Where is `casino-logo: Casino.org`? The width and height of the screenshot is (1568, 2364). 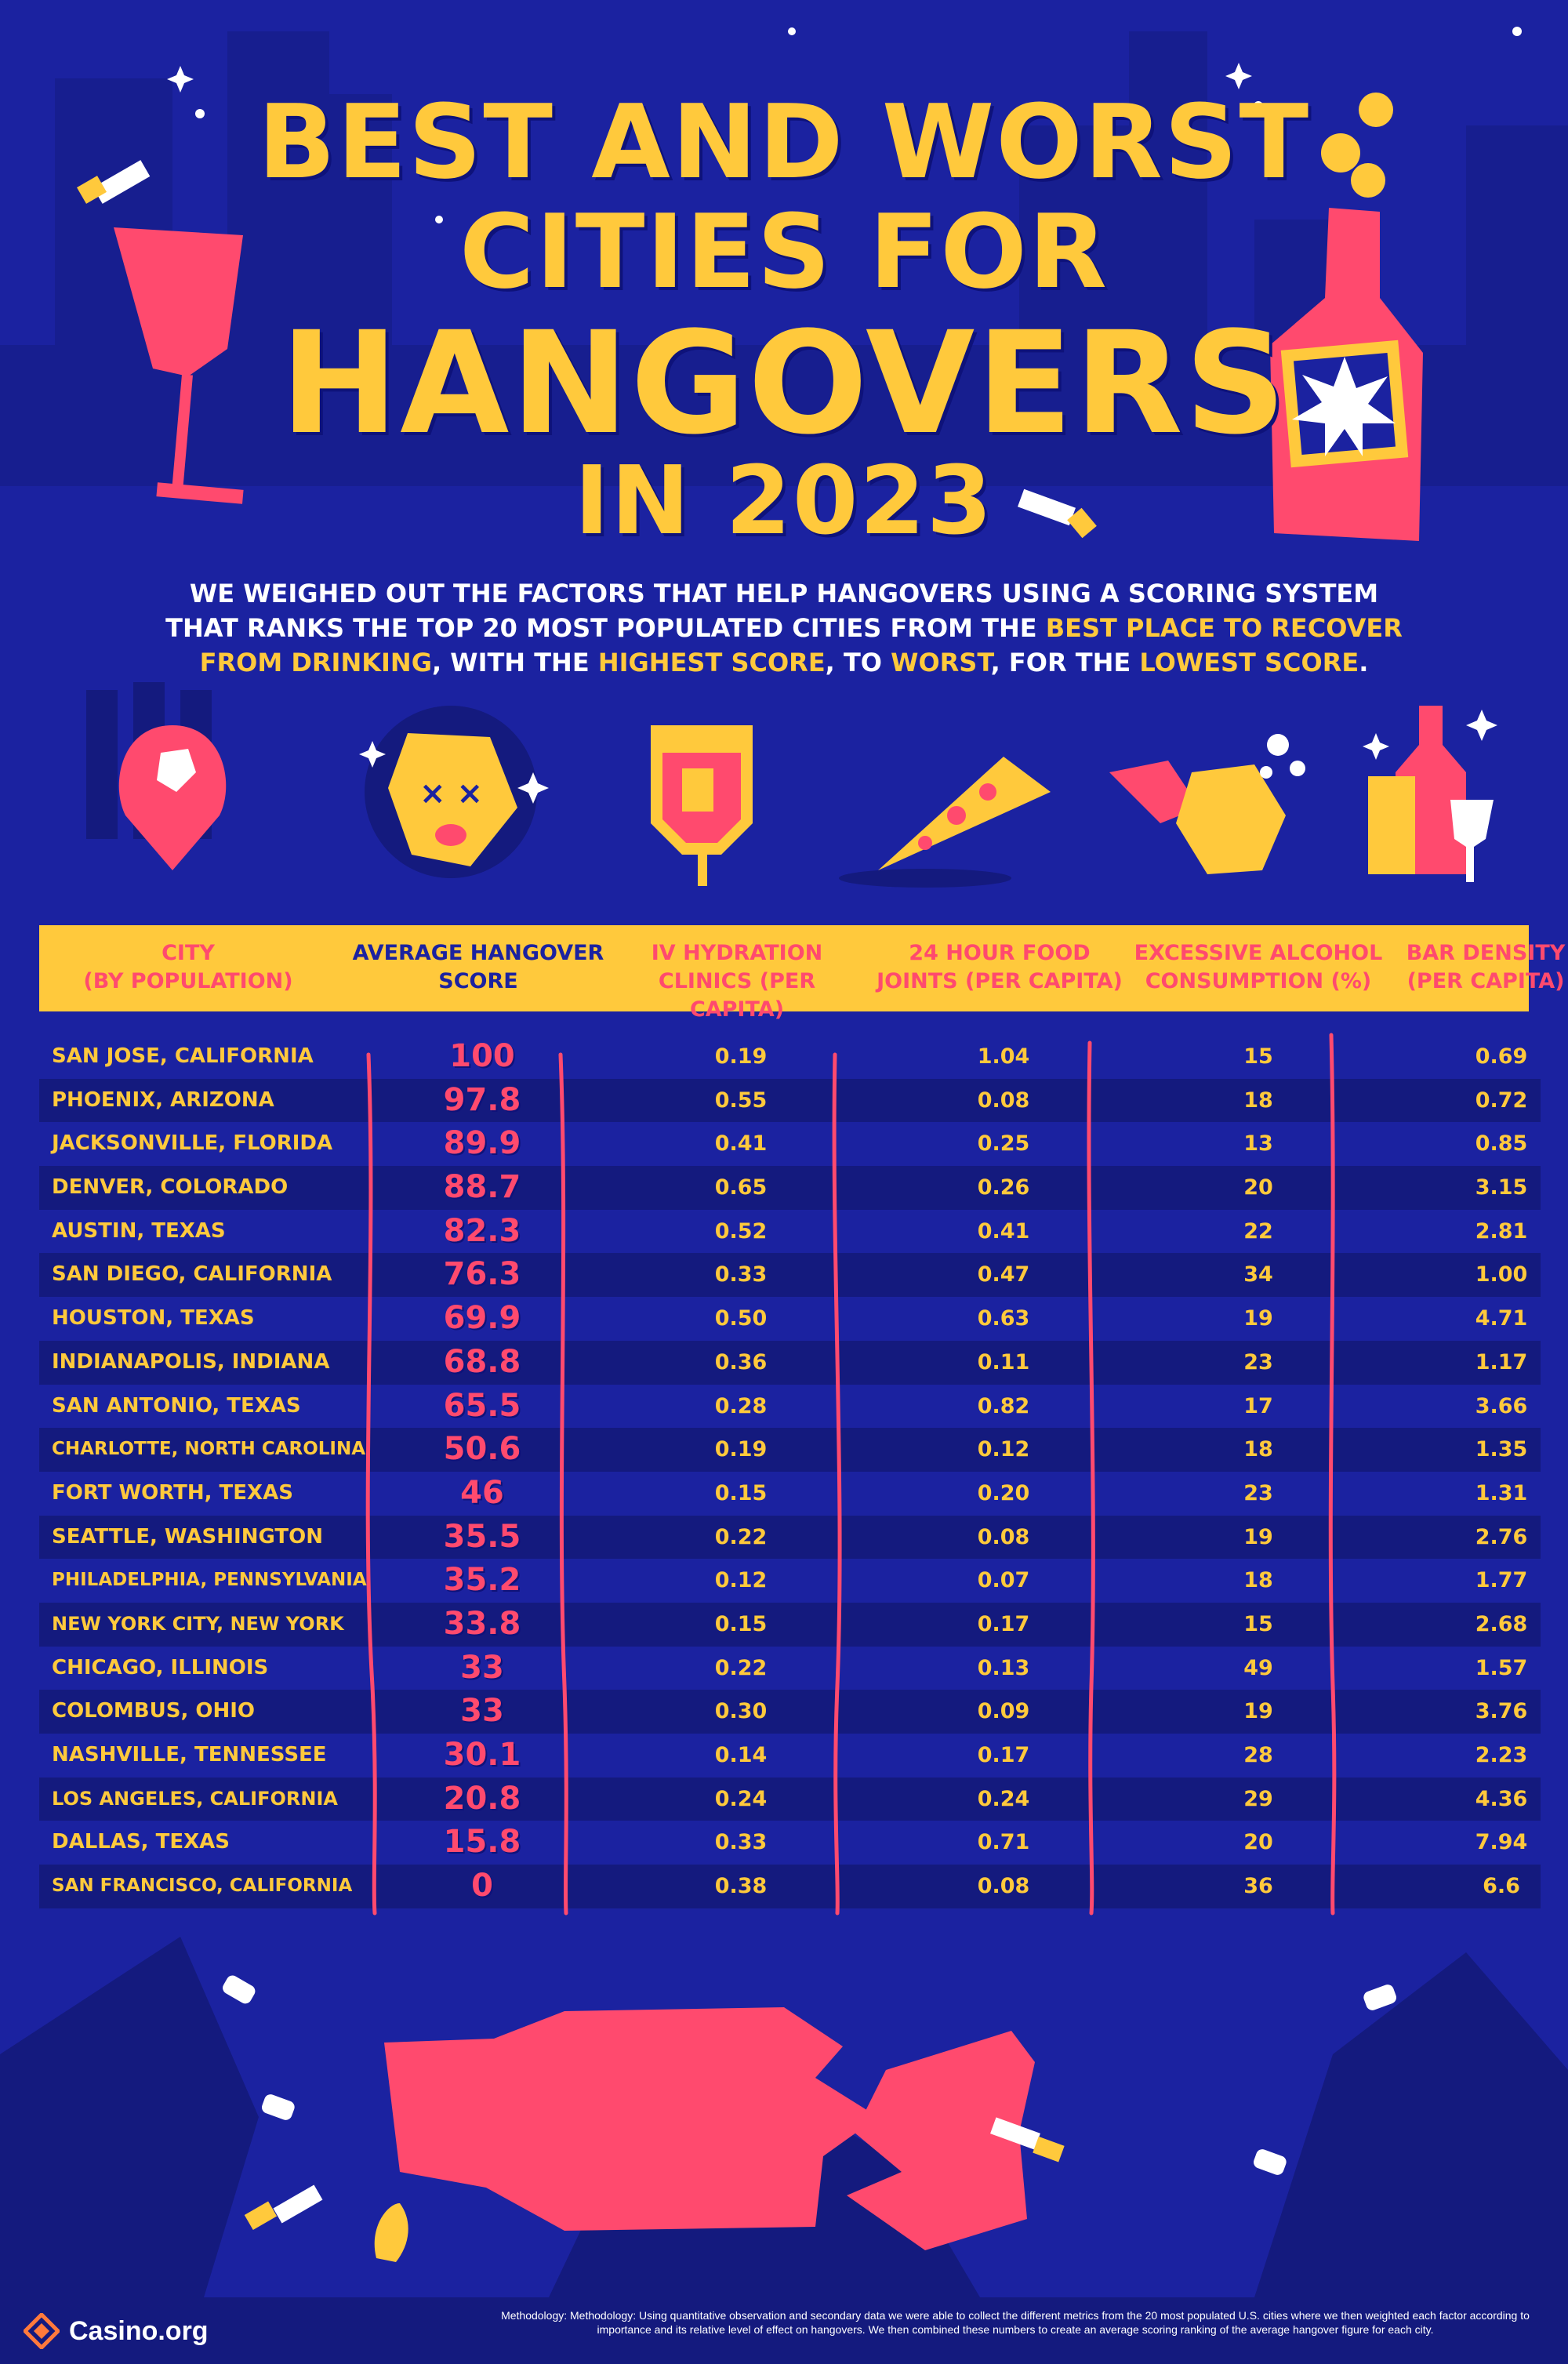
casino-logo: Casino.org is located at coordinates (117, 2331).